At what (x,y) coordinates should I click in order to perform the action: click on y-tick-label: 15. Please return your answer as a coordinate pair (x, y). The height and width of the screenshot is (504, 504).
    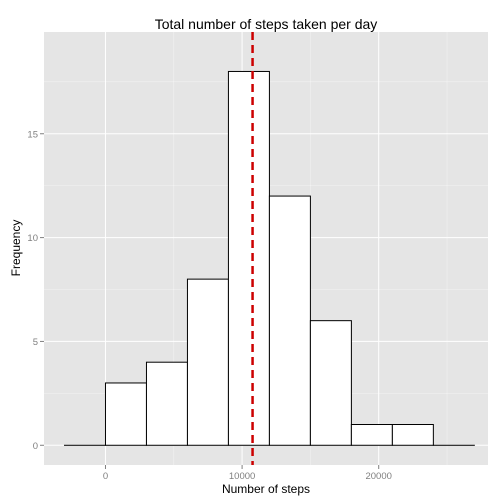
    Looking at the image, I should click on (32, 134).